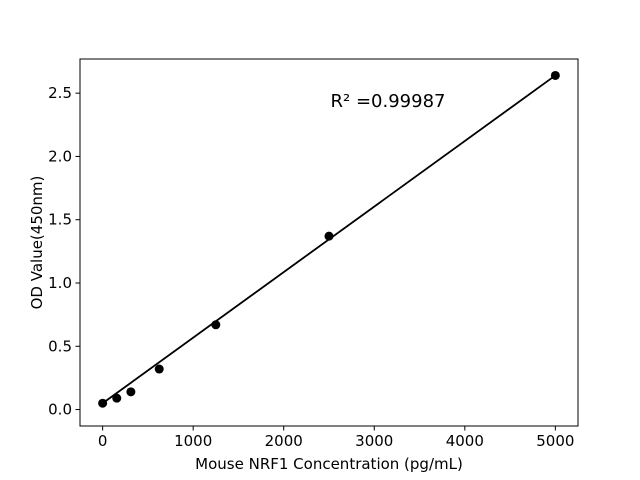  Describe the element at coordinates (555, 441) in the screenshot. I see `x-tick-label: 5000` at that location.